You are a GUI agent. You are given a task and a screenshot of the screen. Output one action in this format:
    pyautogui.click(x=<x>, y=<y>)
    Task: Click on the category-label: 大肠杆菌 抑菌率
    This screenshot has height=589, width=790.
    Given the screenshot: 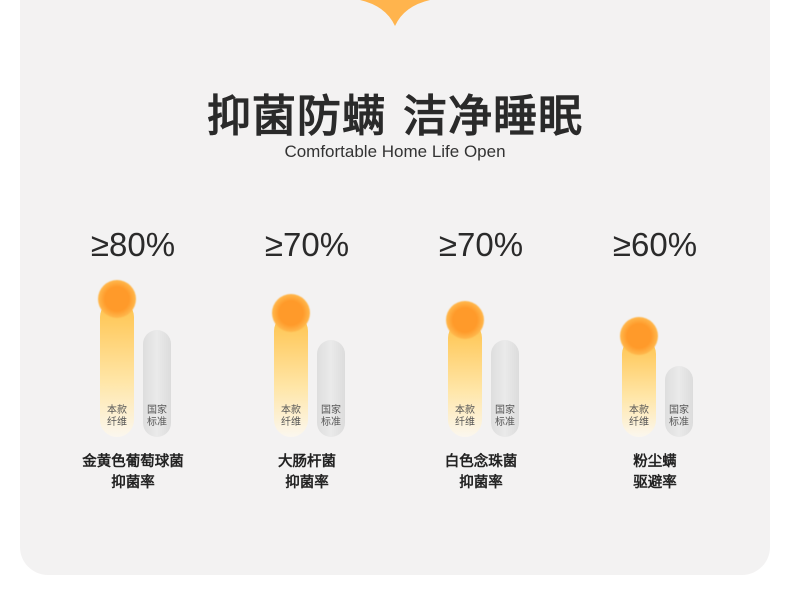 What is the action you would take?
    pyautogui.click(x=307, y=472)
    